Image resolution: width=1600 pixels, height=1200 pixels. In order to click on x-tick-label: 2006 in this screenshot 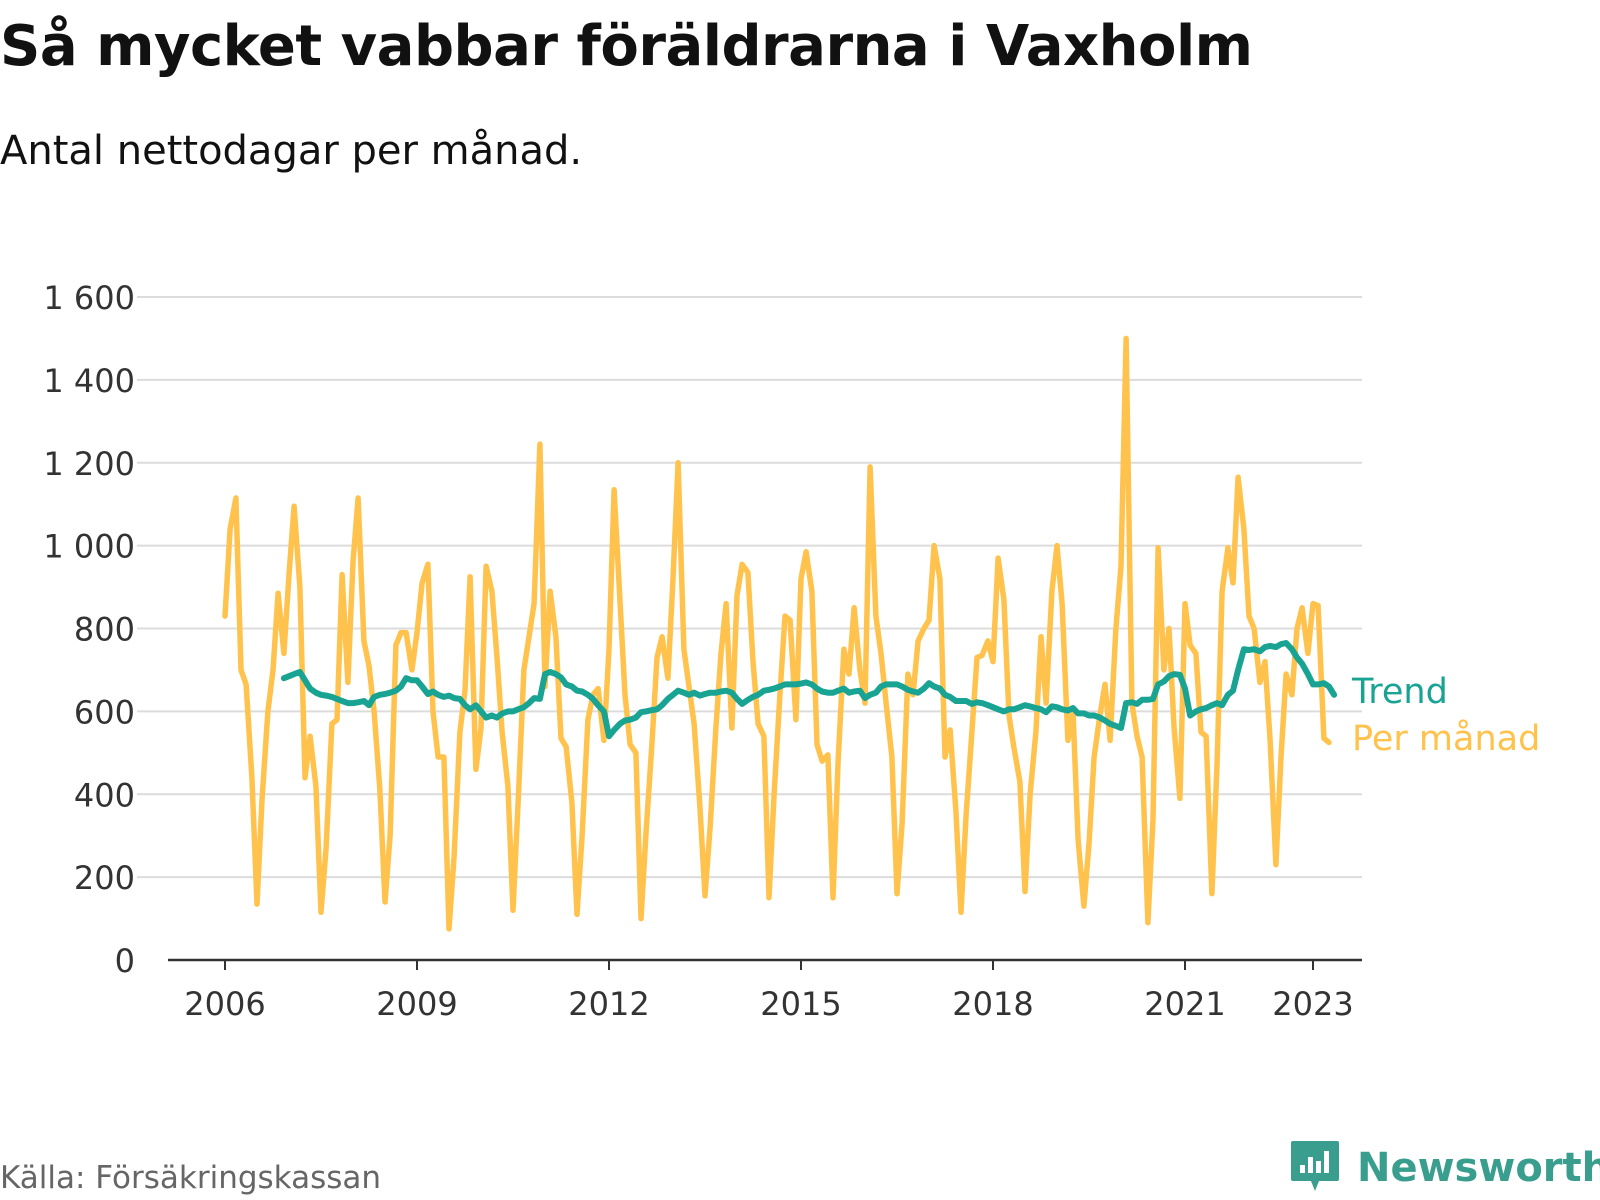, I will do `click(224, 1004)`.